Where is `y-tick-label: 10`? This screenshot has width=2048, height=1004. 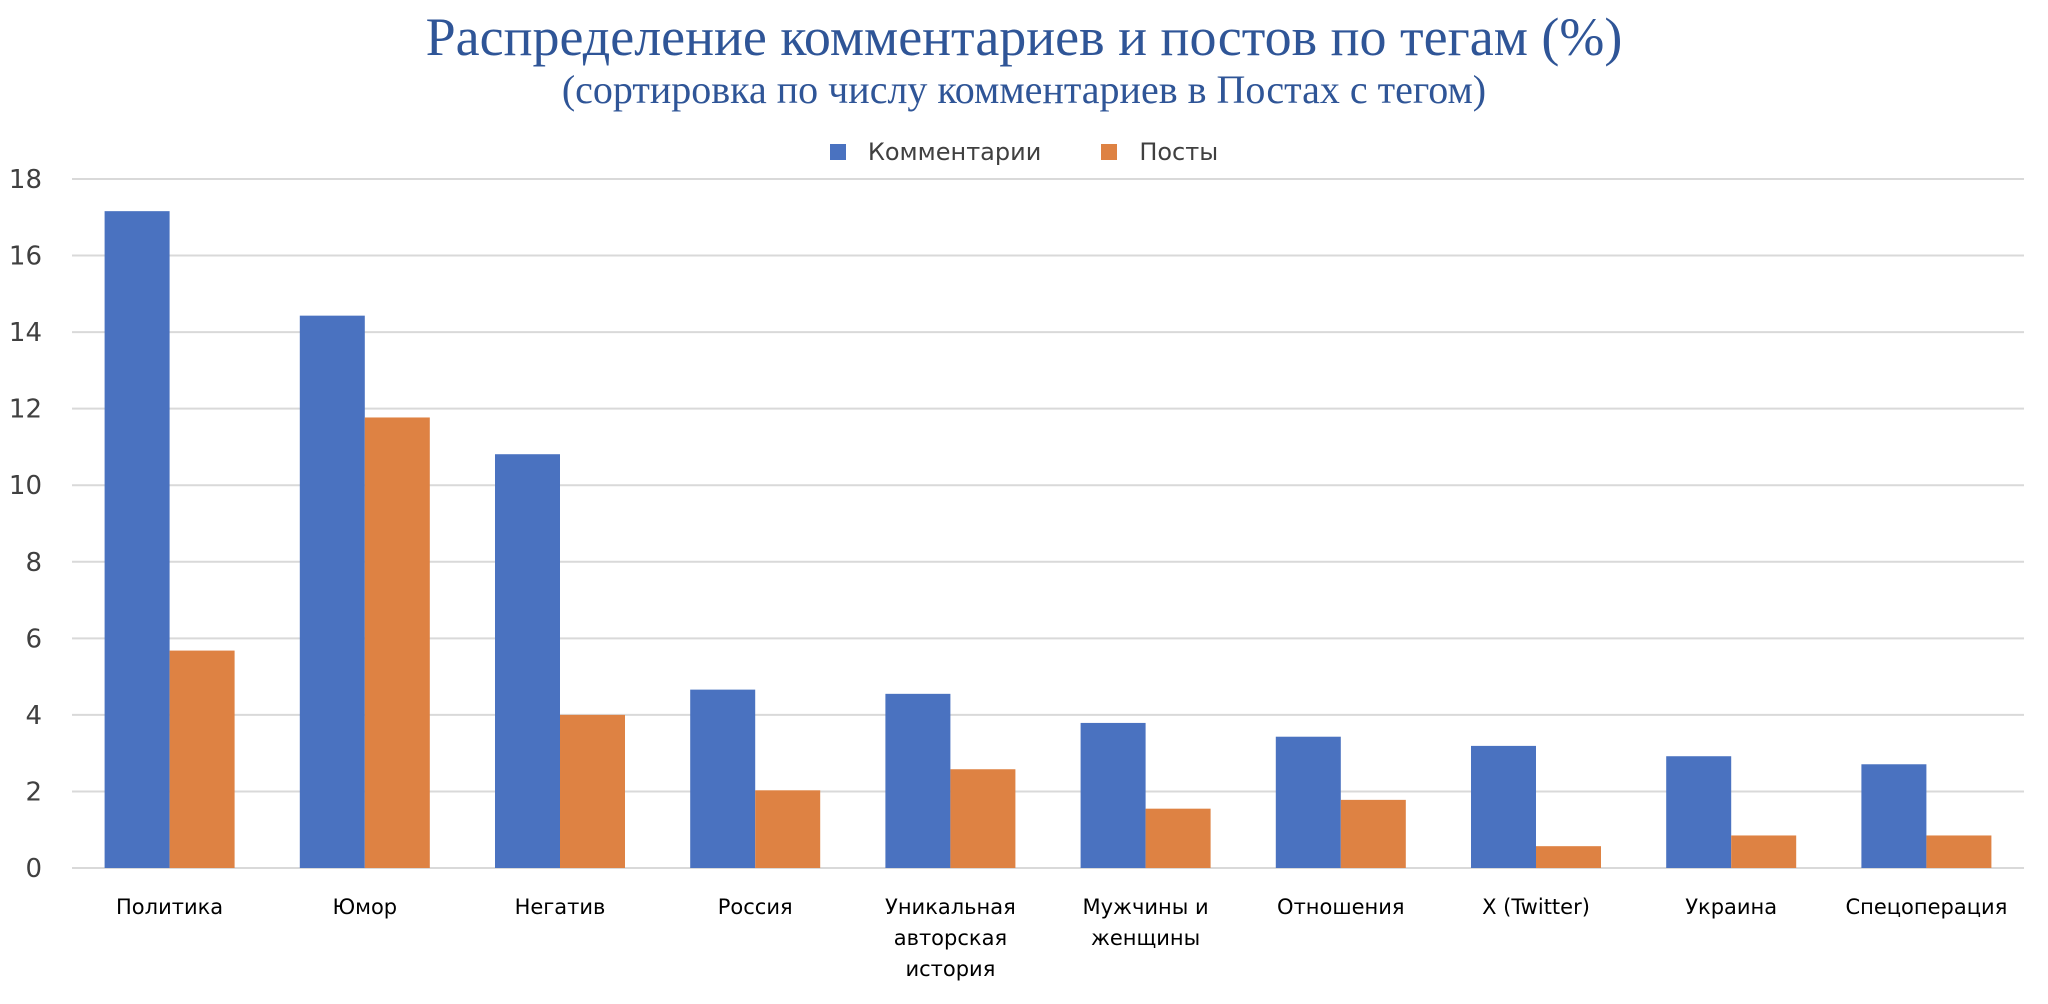 y-tick-label: 10 is located at coordinates (25, 486).